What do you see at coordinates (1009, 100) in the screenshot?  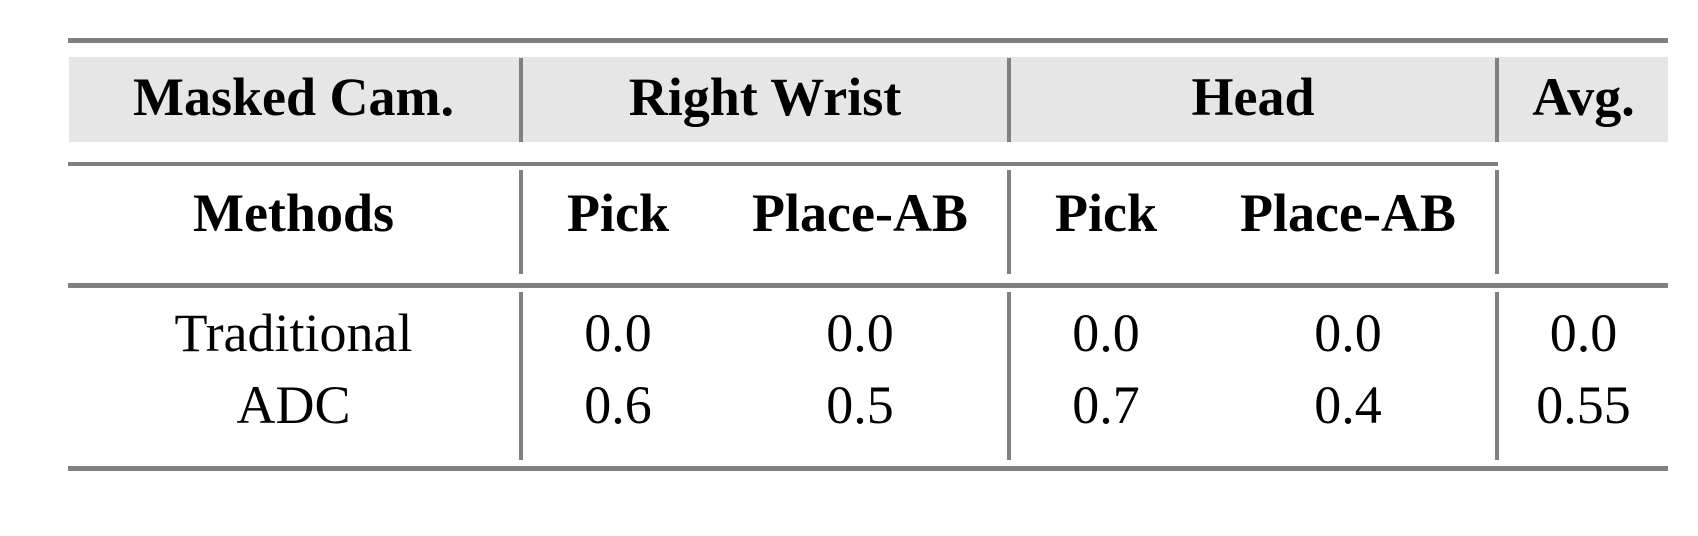 I see `column-divider-2-header-group` at bounding box center [1009, 100].